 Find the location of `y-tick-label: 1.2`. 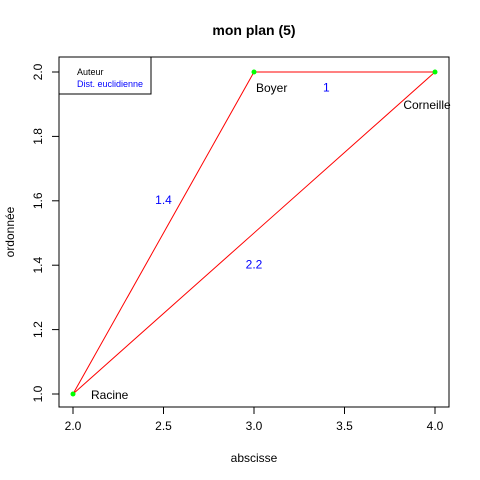

y-tick-label: 1.2 is located at coordinates (38, 329).